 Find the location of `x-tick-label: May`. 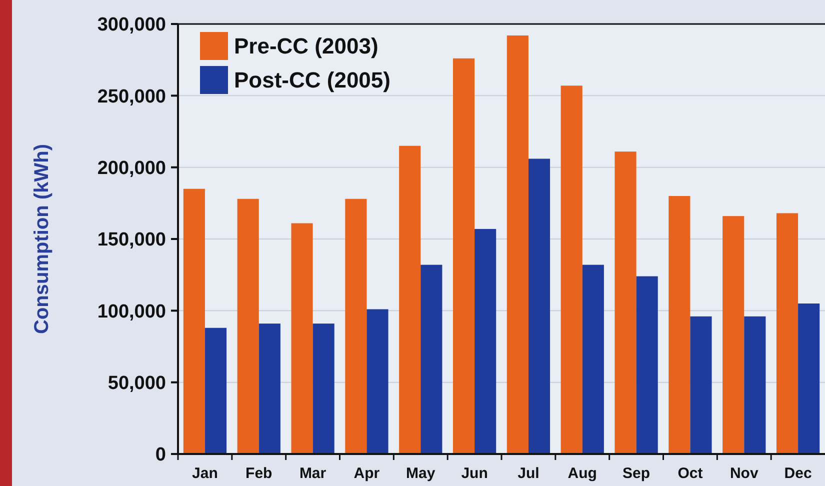

x-tick-label: May is located at coordinates (421, 473).